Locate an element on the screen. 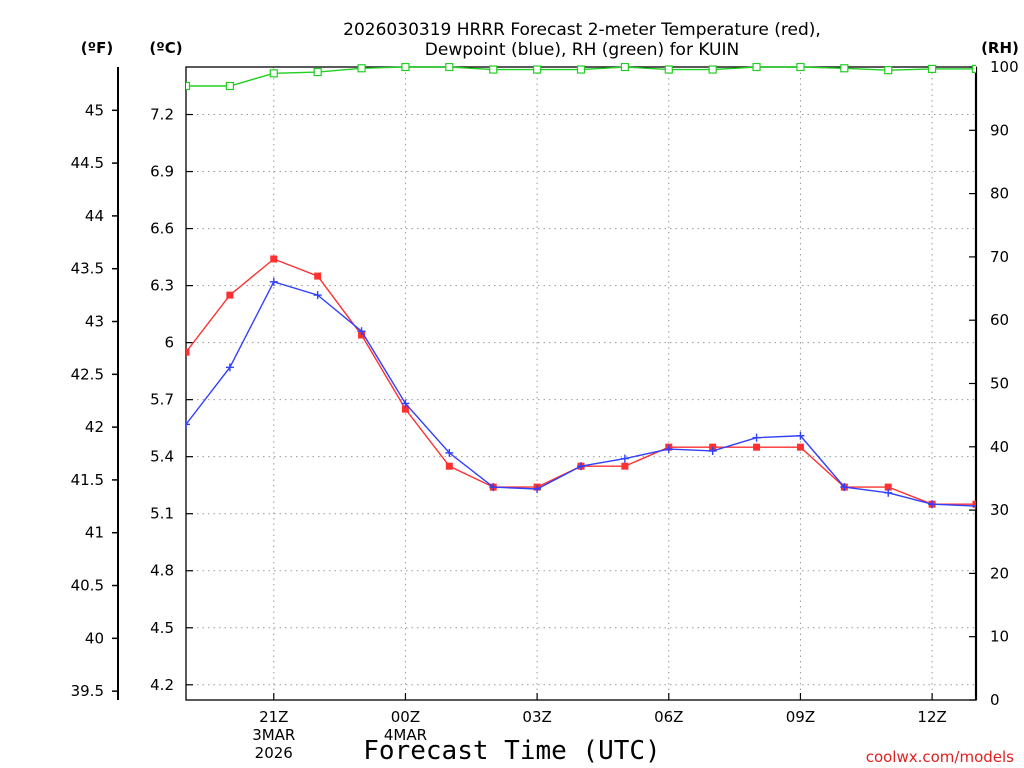 The width and height of the screenshot is (1024, 768). credit-link: coolwx.com/models is located at coordinates (940, 757).